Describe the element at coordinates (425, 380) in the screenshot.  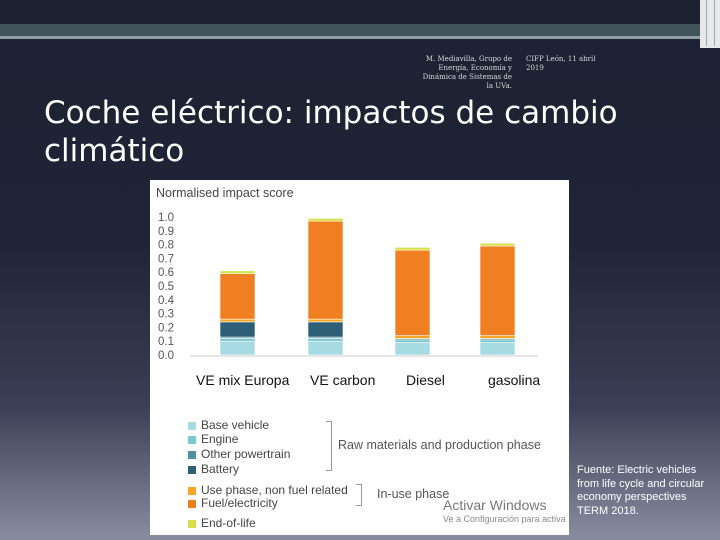
I see `x-label-diesel: Diesel` at that location.